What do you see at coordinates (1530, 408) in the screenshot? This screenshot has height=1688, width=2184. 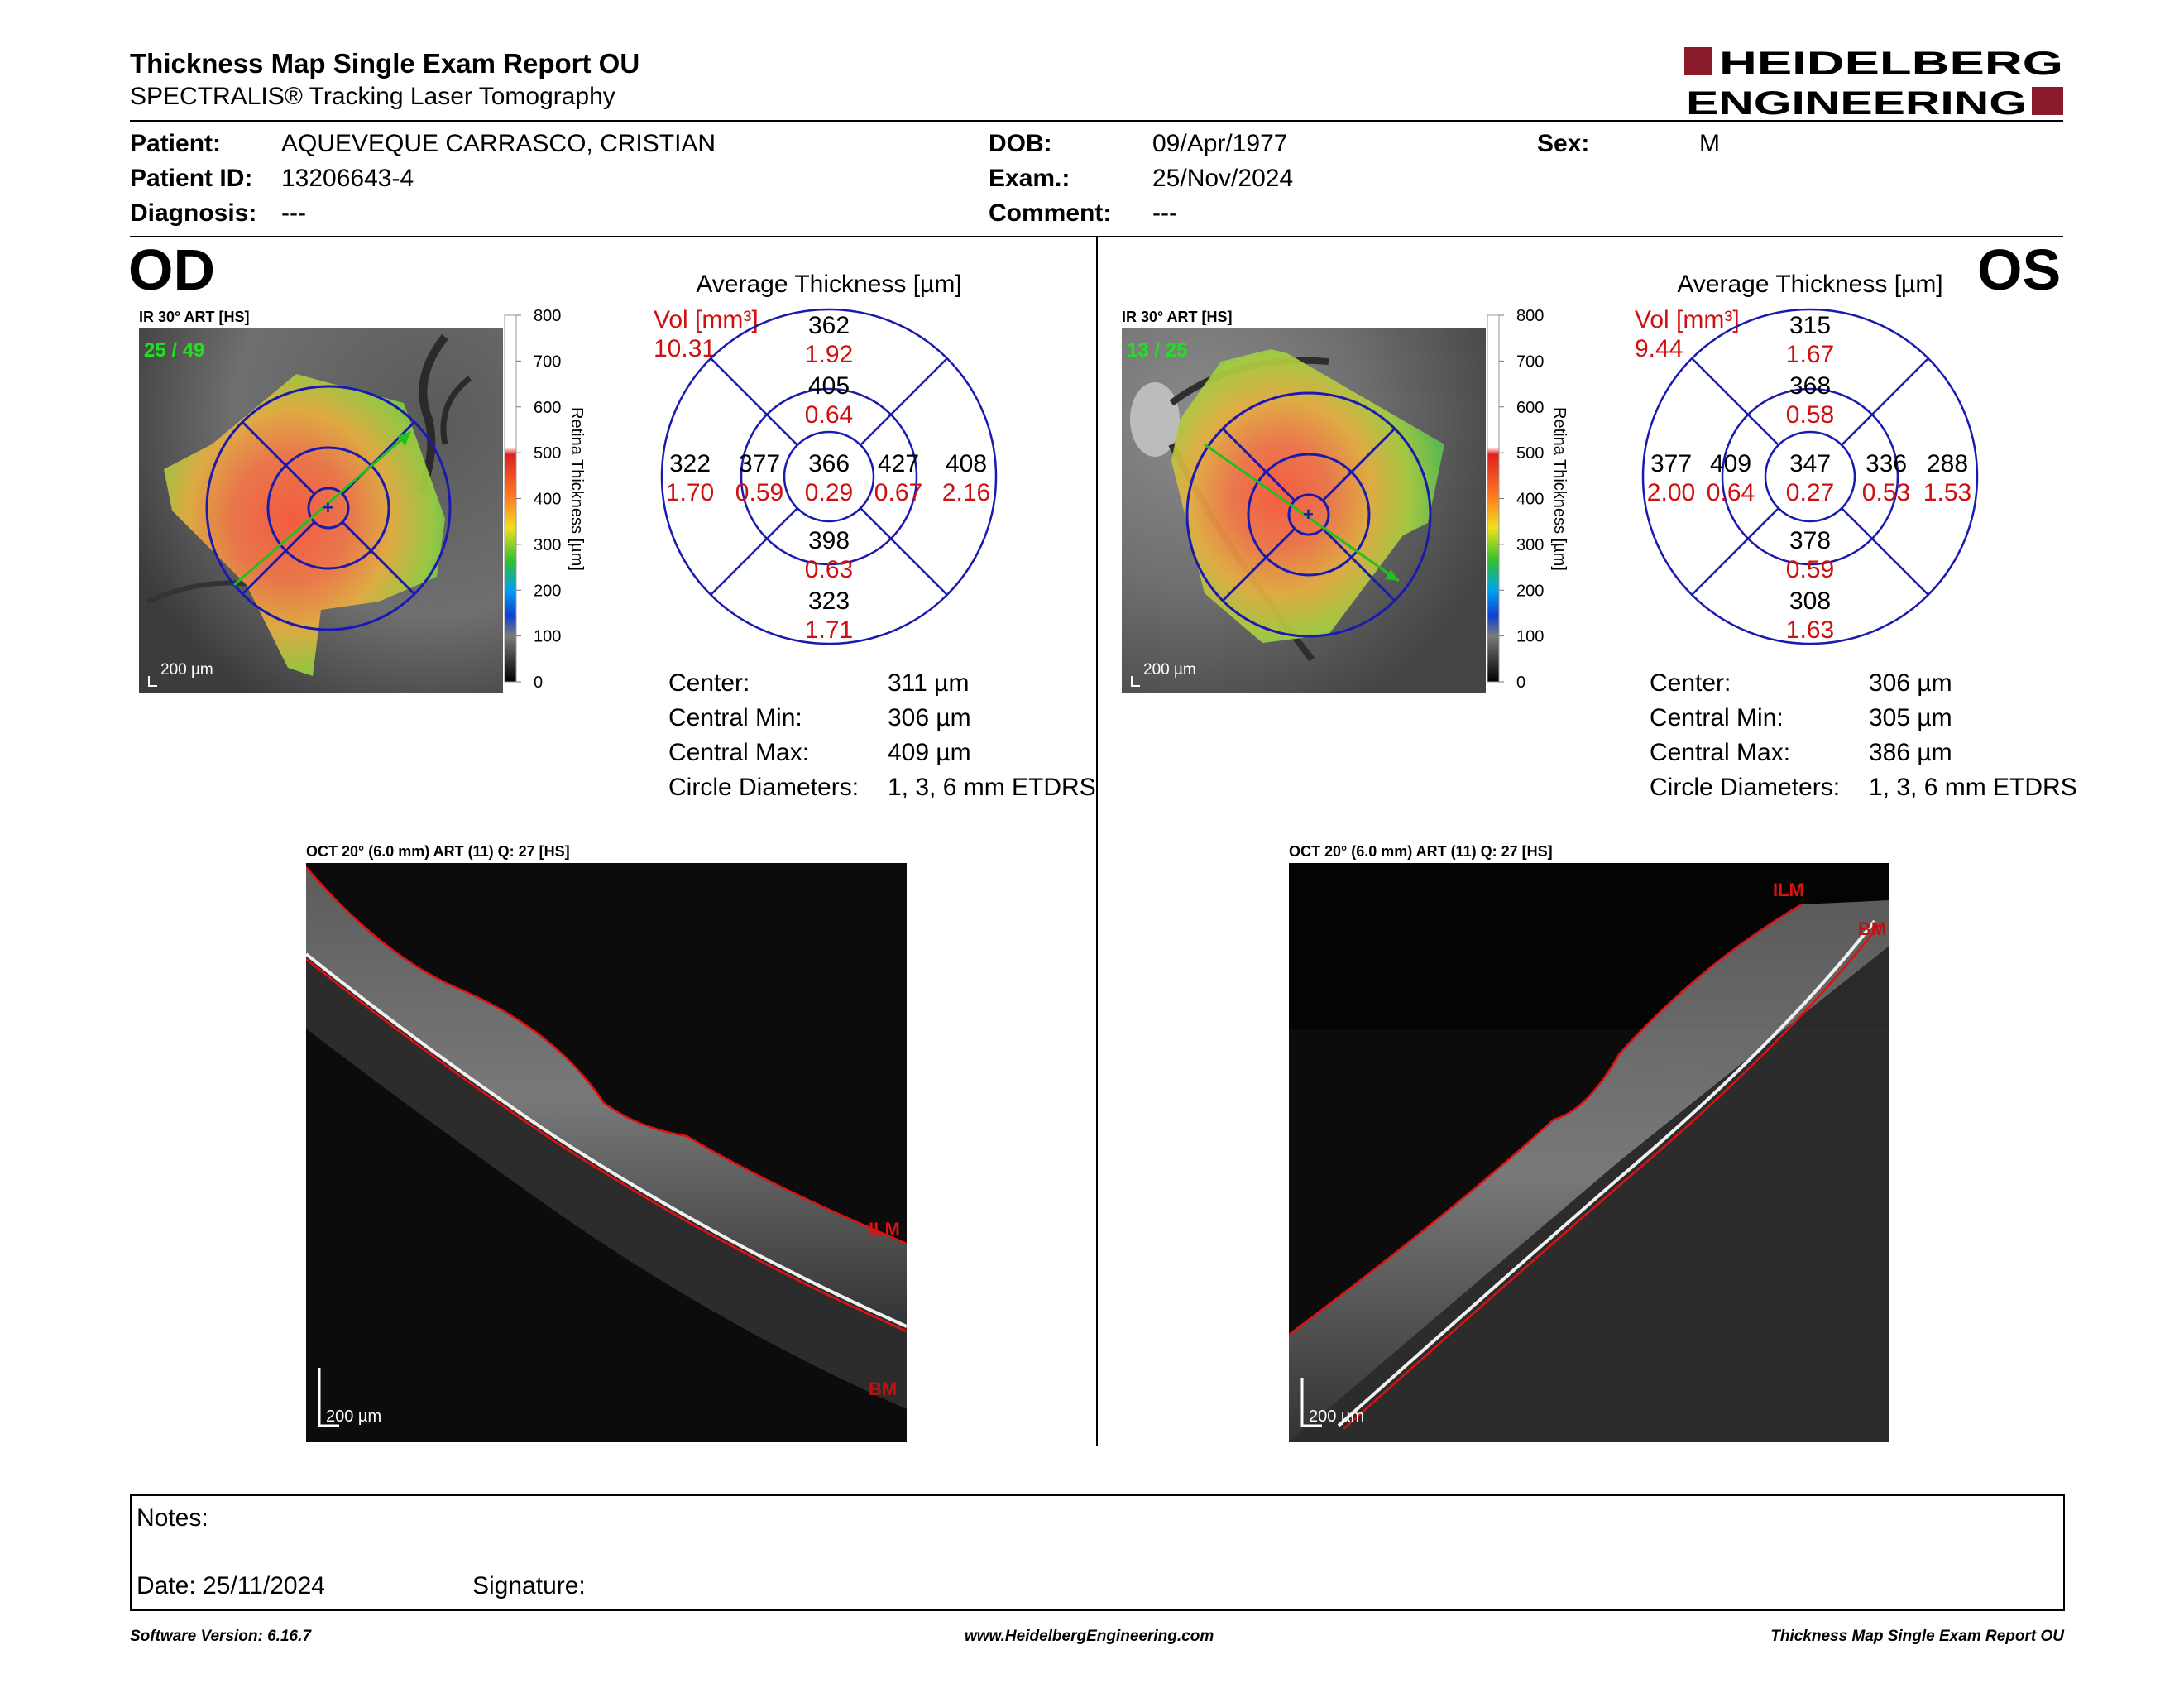 I see `os-colorbar-tick-label: 600` at bounding box center [1530, 408].